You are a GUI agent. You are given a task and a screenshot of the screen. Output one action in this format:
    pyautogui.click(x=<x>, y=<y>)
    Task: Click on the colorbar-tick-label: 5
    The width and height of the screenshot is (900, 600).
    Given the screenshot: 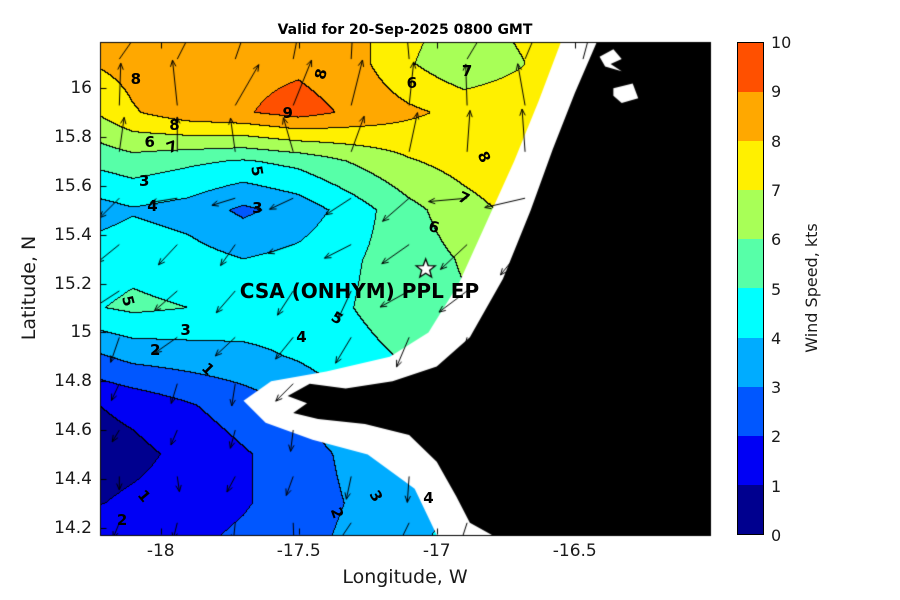 What is the action you would take?
    pyautogui.click(x=776, y=289)
    